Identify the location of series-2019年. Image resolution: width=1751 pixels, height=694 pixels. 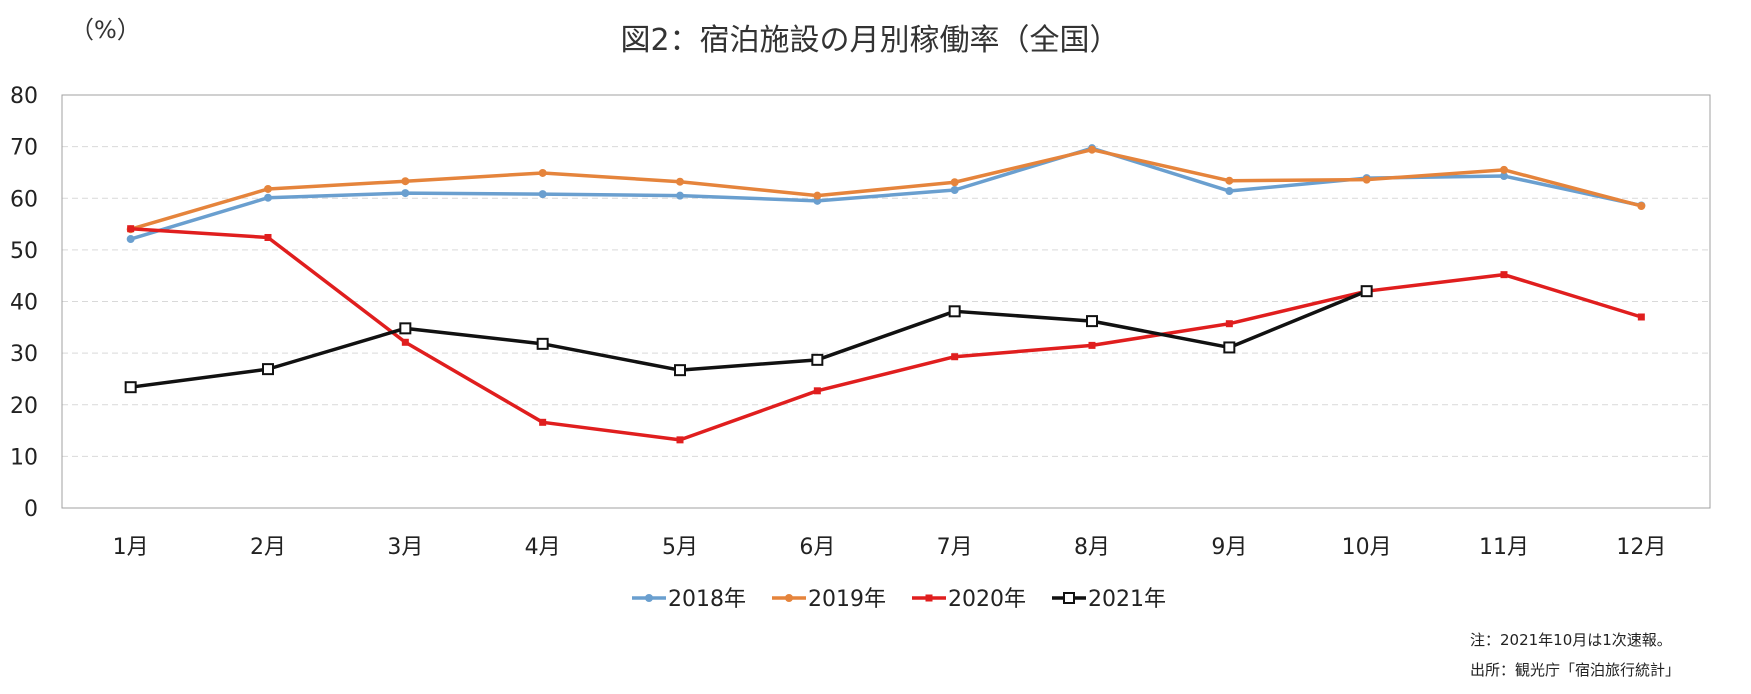
(886, 189).